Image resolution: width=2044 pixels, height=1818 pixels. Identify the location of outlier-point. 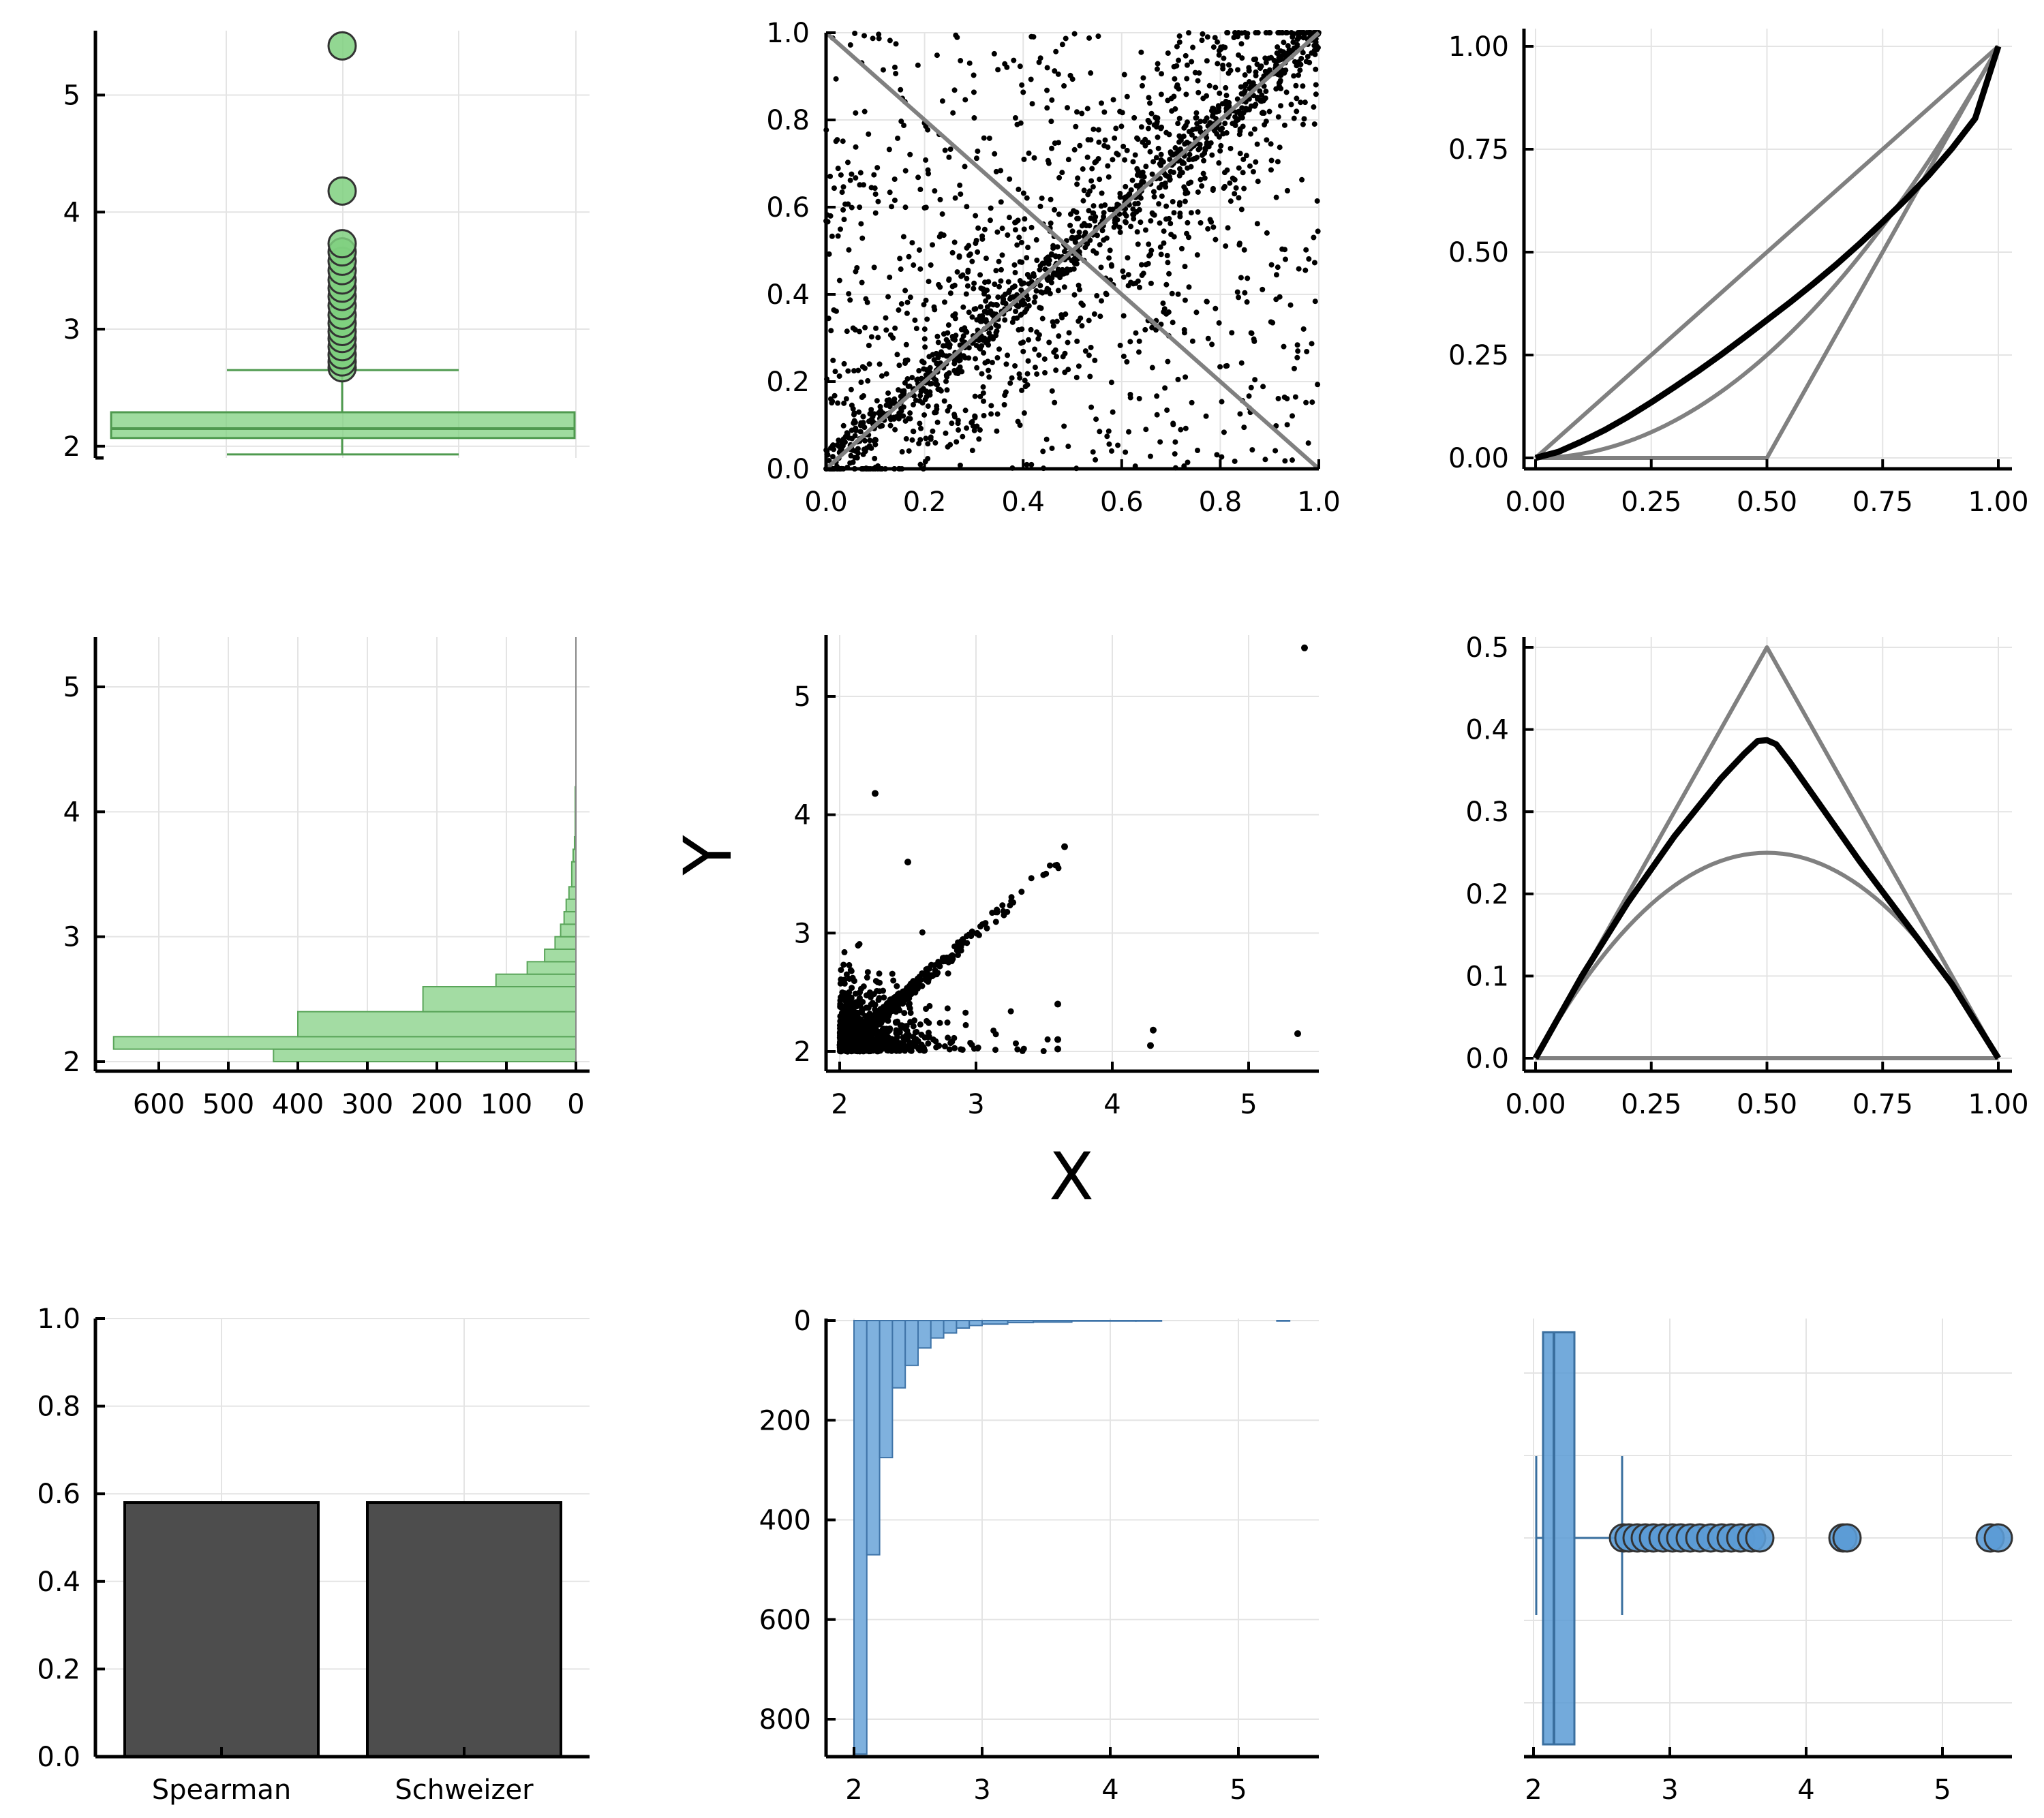
(342, 244).